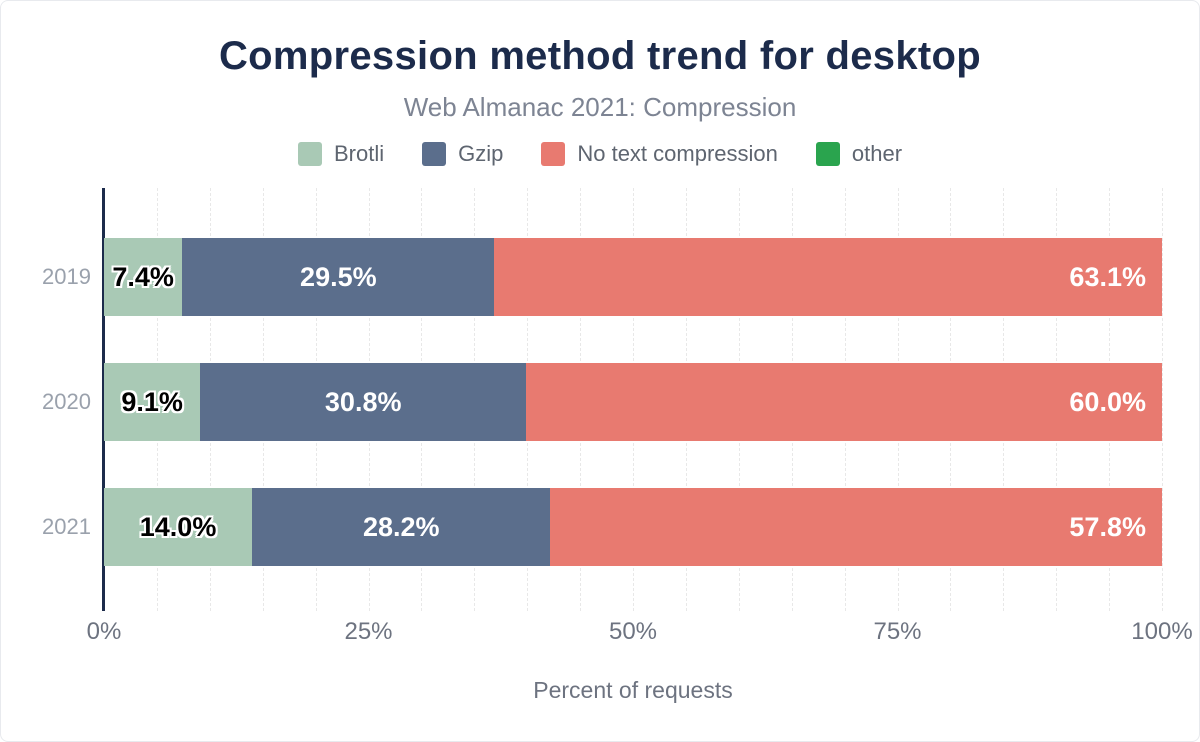  I want to click on value-label-brotli-2021: 14.0%, so click(178, 526).